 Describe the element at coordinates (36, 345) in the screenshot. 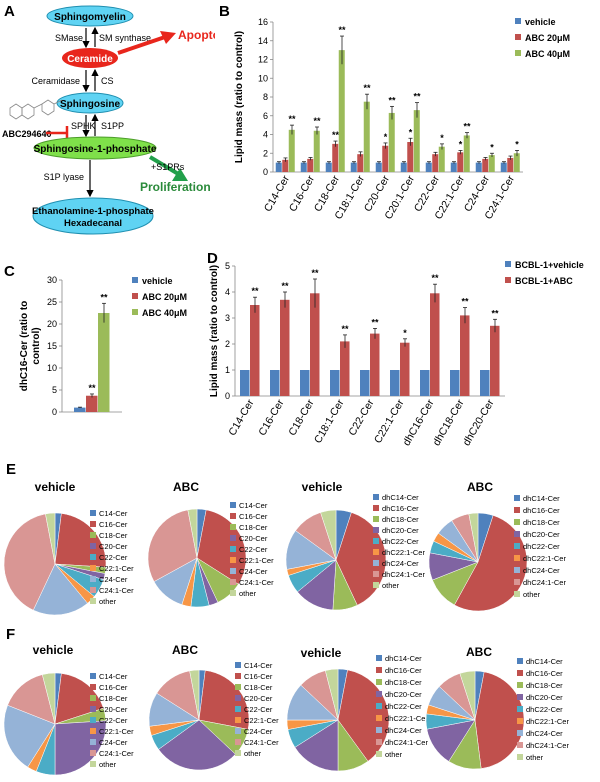

I see `y-axis-label-2: control)` at that location.